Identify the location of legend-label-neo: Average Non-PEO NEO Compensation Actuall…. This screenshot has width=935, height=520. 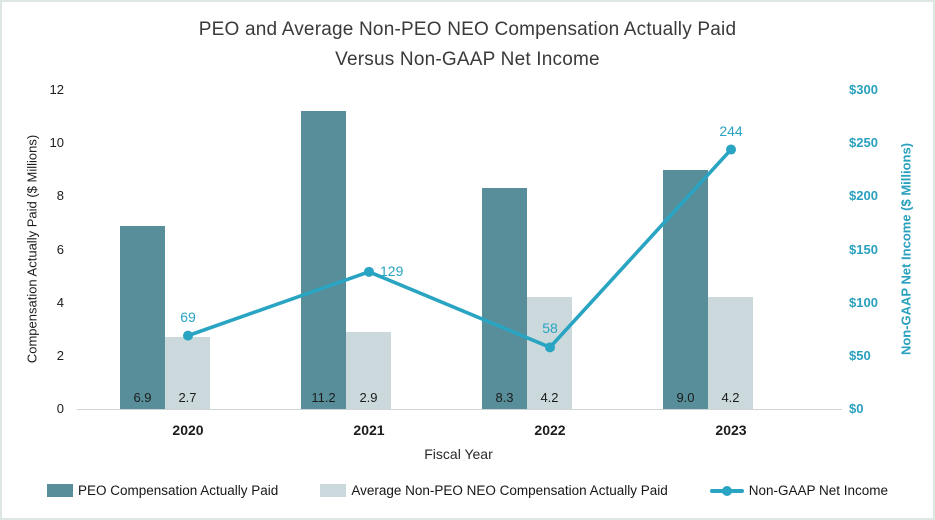
(509, 490).